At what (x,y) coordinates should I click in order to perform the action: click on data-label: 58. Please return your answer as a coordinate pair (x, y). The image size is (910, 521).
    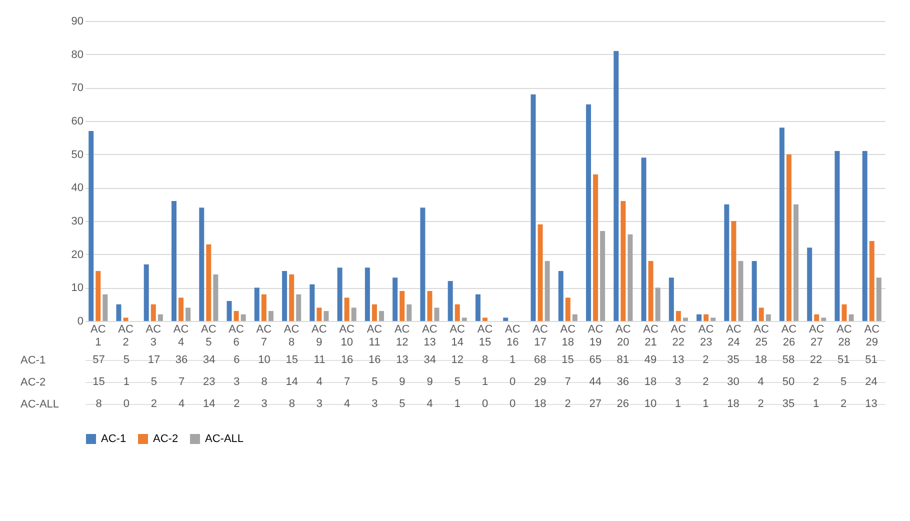
    Looking at the image, I should click on (788, 360).